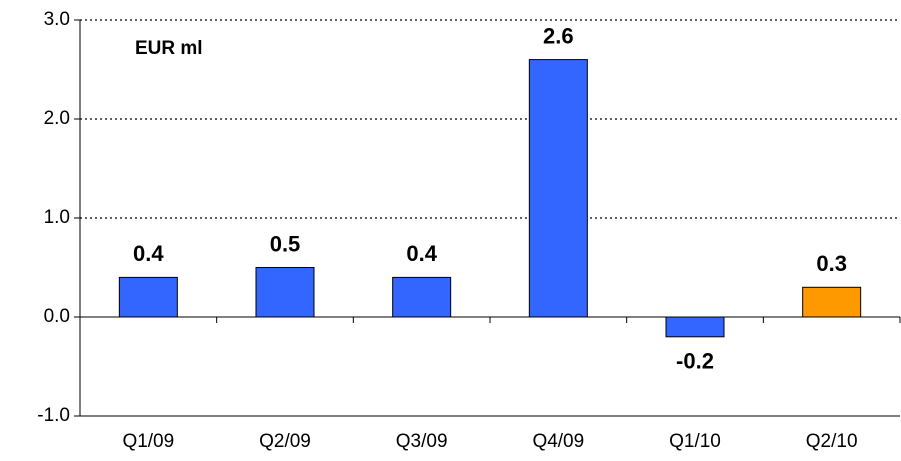 This screenshot has width=901, height=461. What do you see at coordinates (695, 361) in the screenshot?
I see `value-label: -0.2` at bounding box center [695, 361].